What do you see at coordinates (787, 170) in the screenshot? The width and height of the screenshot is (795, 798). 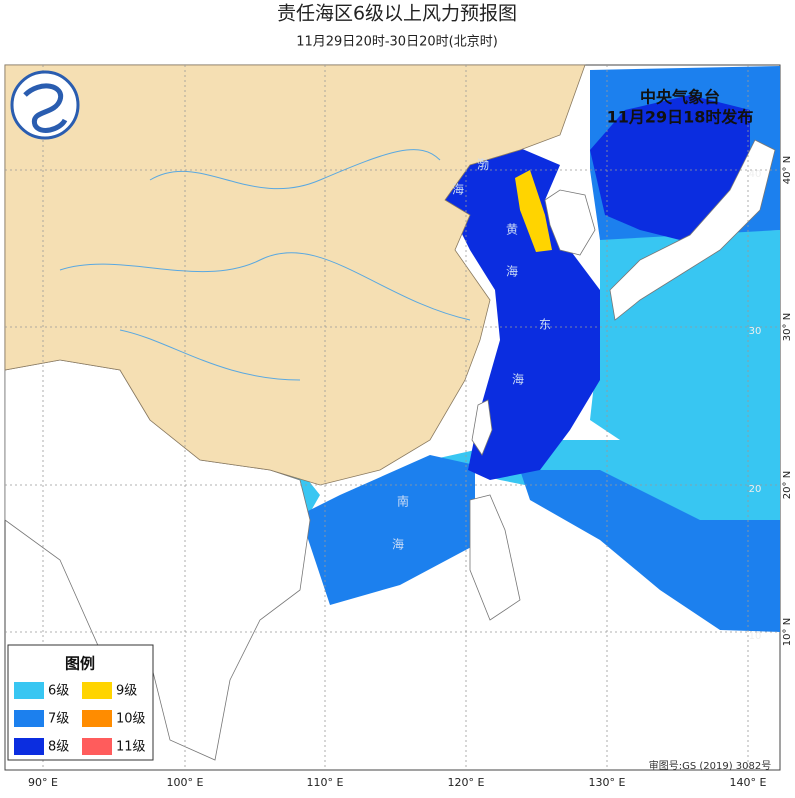 I see `lat-edge-label: 40° N` at bounding box center [787, 170].